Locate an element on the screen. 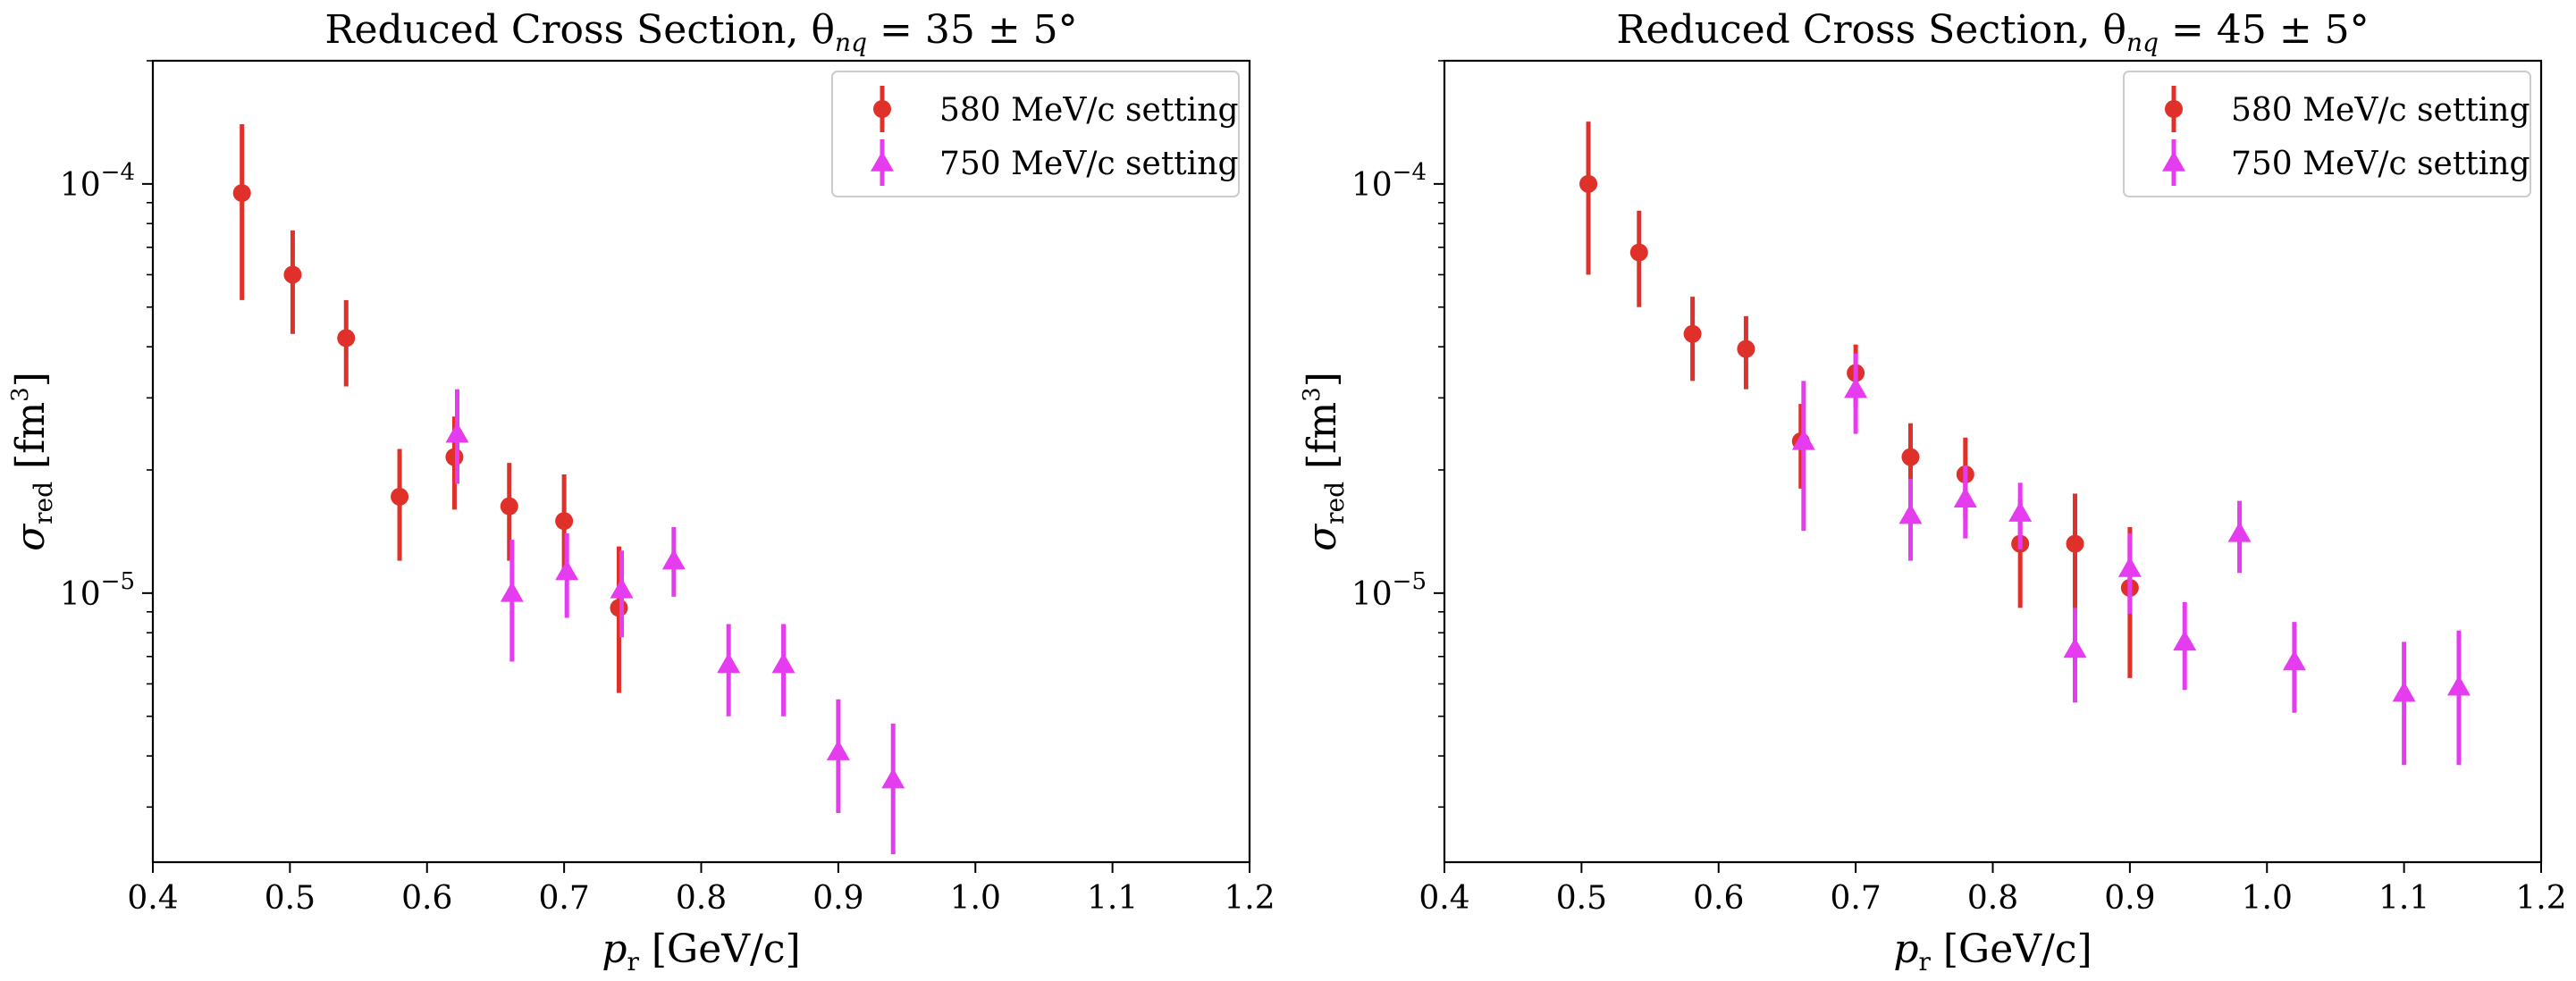 This screenshot has height=981, width=2576. legend-label: 750 MeV/c setting is located at coordinates (1089, 164).